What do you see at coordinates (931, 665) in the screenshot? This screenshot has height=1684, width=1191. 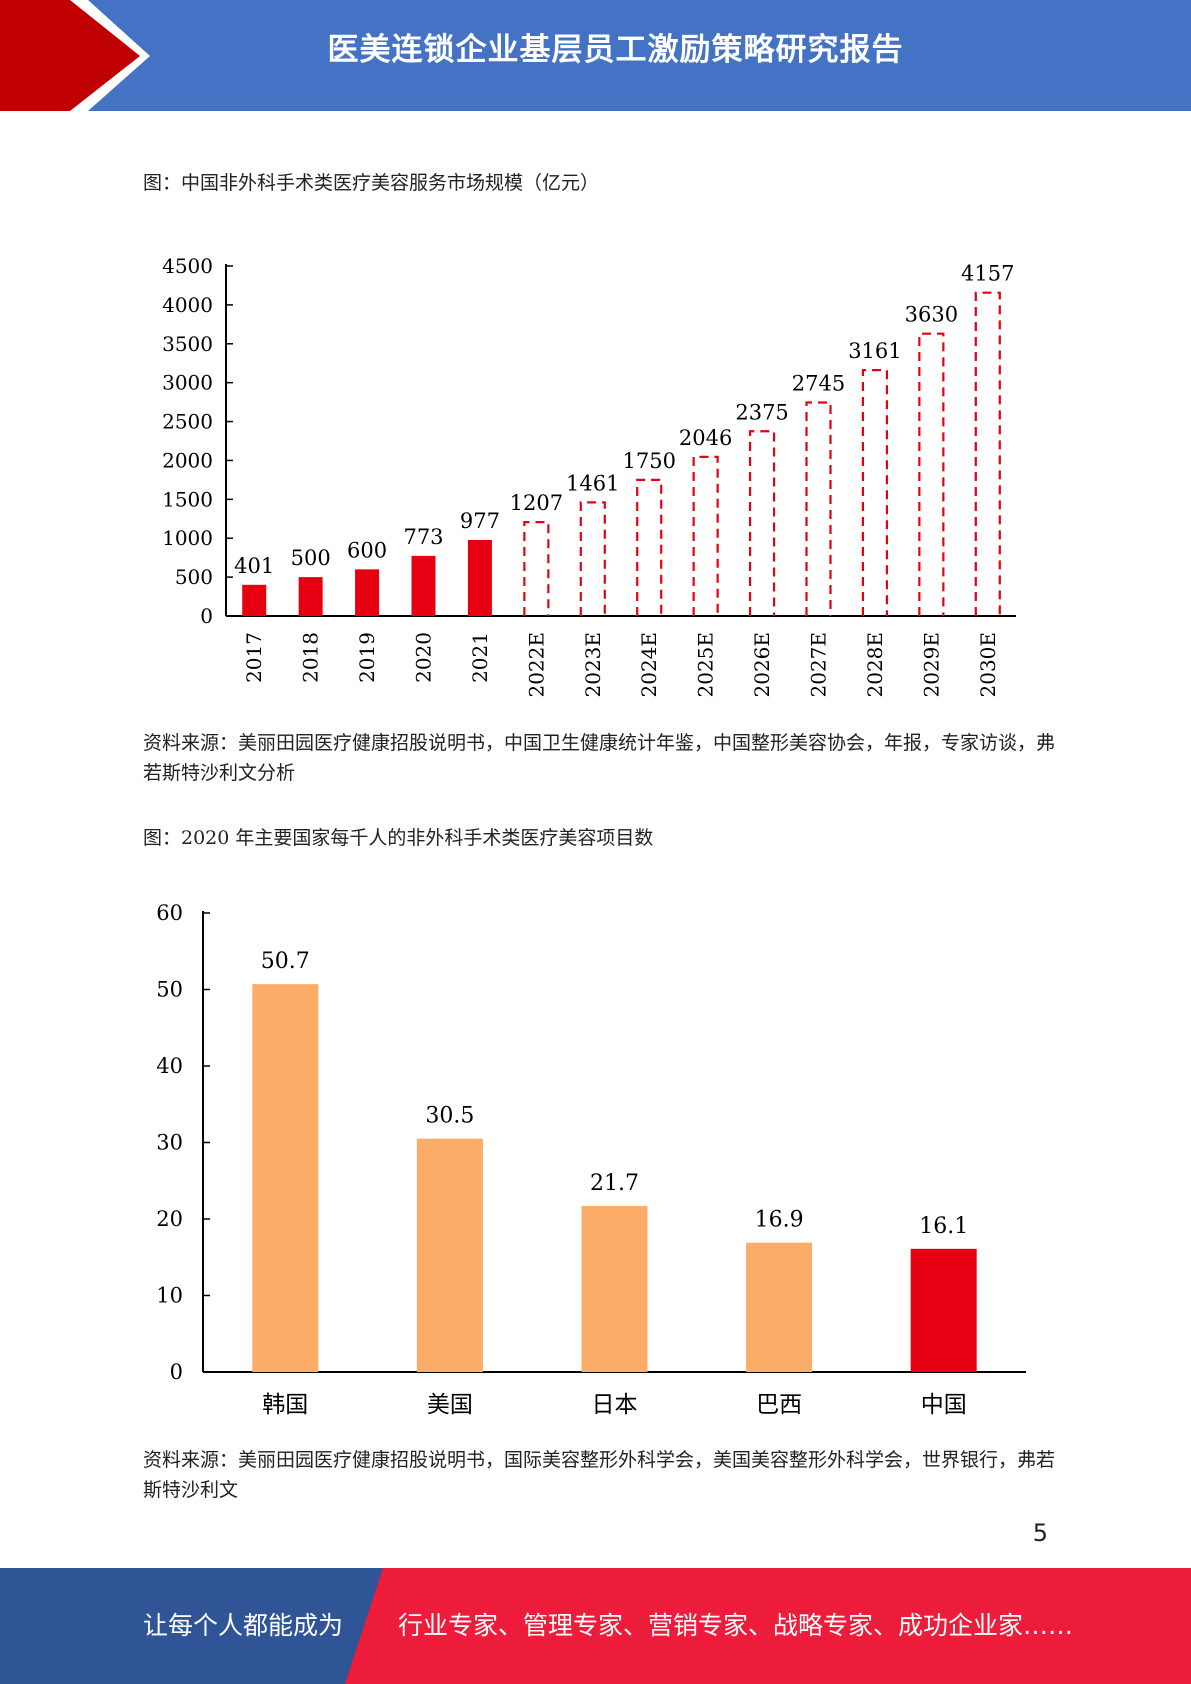 I see `x-tick-label-2029E: 2029E` at bounding box center [931, 665].